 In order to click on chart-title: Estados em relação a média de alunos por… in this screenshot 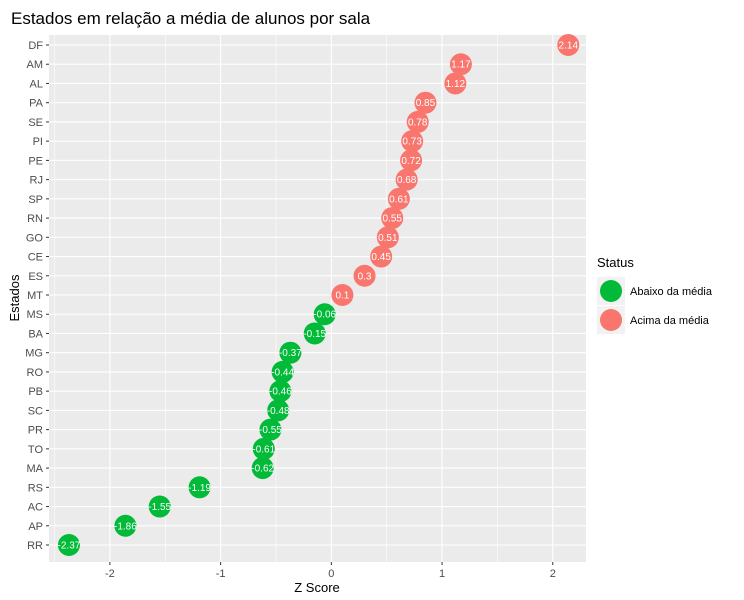, I will do `click(191, 18)`.